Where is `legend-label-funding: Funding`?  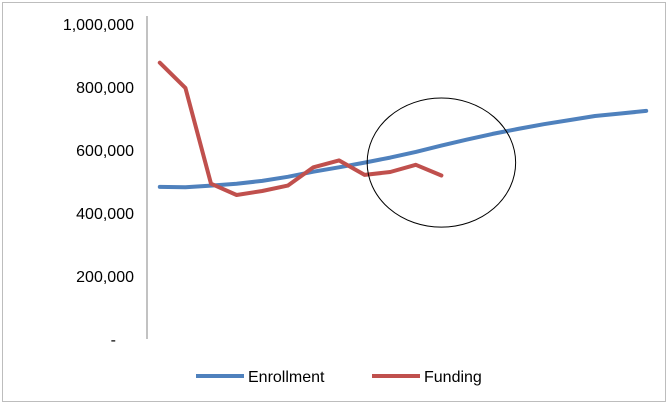 legend-label-funding: Funding is located at coordinates (453, 377).